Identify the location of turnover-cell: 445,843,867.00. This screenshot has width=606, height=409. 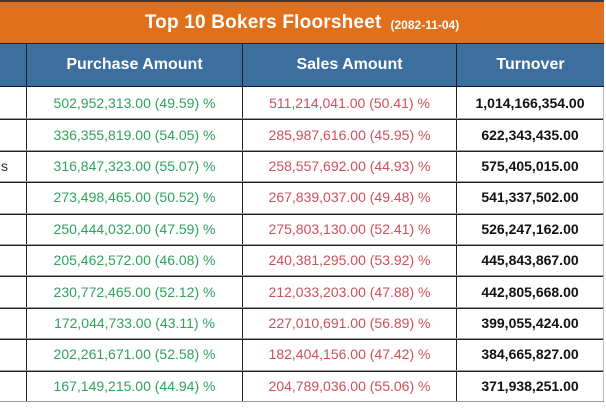
(530, 260).